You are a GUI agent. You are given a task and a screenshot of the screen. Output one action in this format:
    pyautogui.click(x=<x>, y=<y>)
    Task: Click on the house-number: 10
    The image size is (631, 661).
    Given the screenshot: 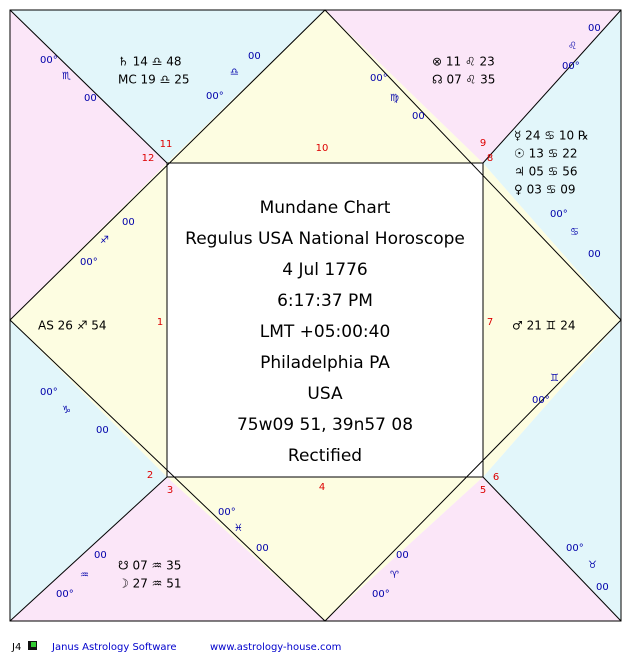 What is the action you would take?
    pyautogui.click(x=322, y=148)
    